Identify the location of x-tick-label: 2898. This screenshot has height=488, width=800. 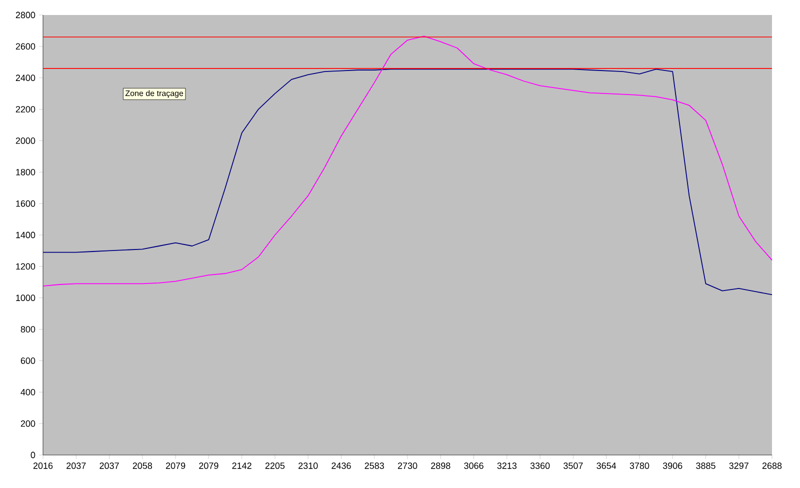
(440, 465).